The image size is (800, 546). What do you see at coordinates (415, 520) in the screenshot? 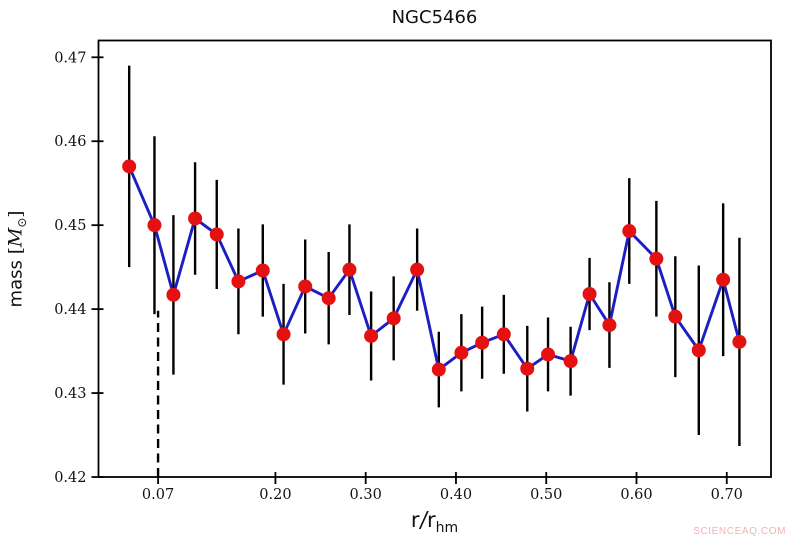
I see `x-axis-label-r: r` at bounding box center [415, 520].